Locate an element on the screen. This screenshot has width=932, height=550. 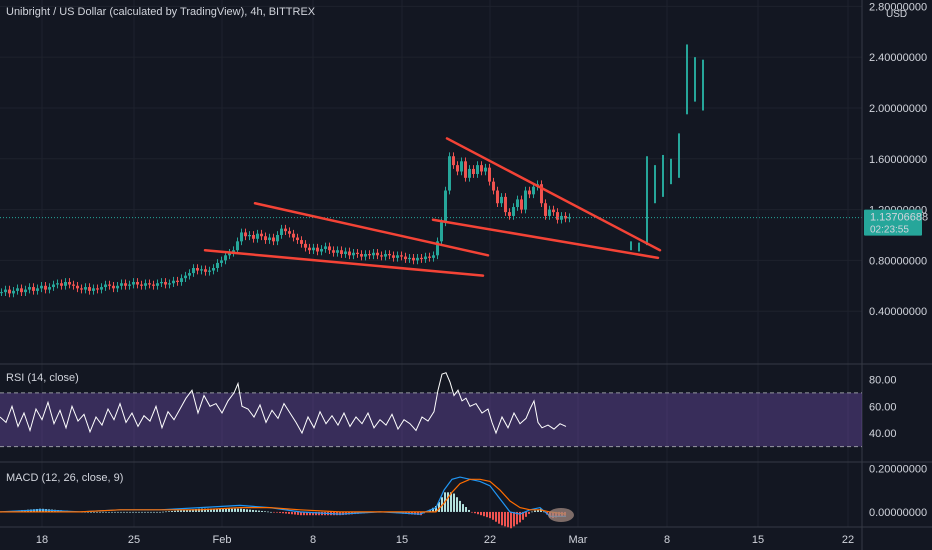
rsi-indicator-title: RSI (14, close) is located at coordinates (42, 378).